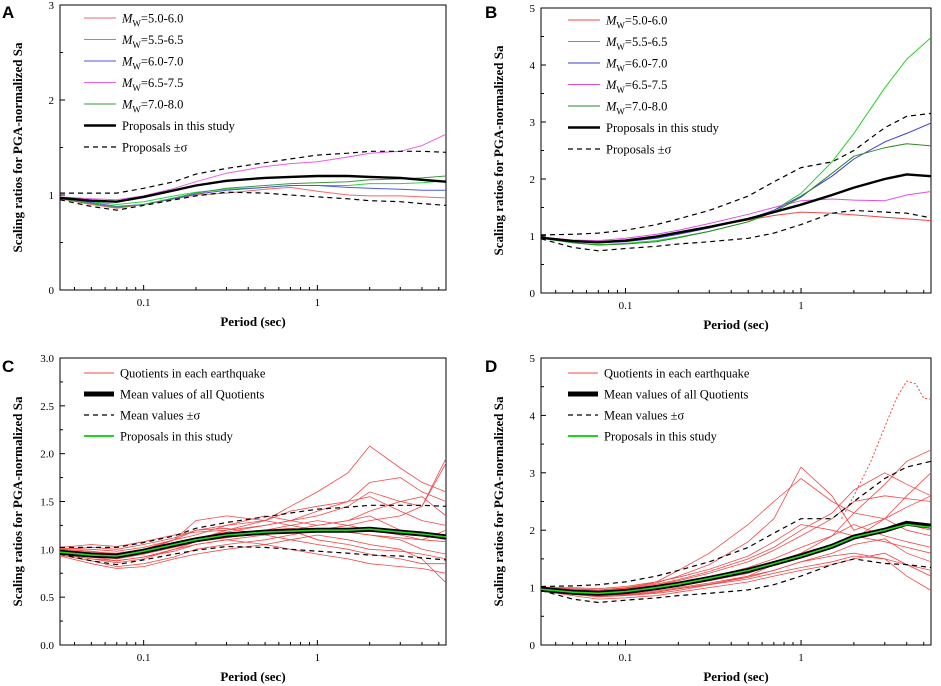 This screenshot has height=686, width=941. Describe the element at coordinates (47, 503) in the screenshot. I see `y-tick-label: 1.5` at that location.